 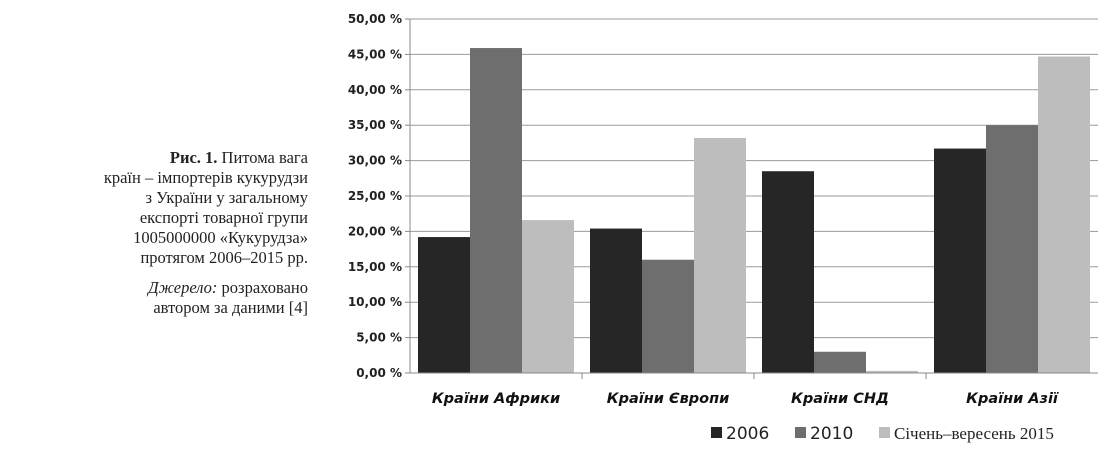 What do you see at coordinates (223, 217) in the screenshot?
I see `caption-line-4: експорті товарної групи` at bounding box center [223, 217].